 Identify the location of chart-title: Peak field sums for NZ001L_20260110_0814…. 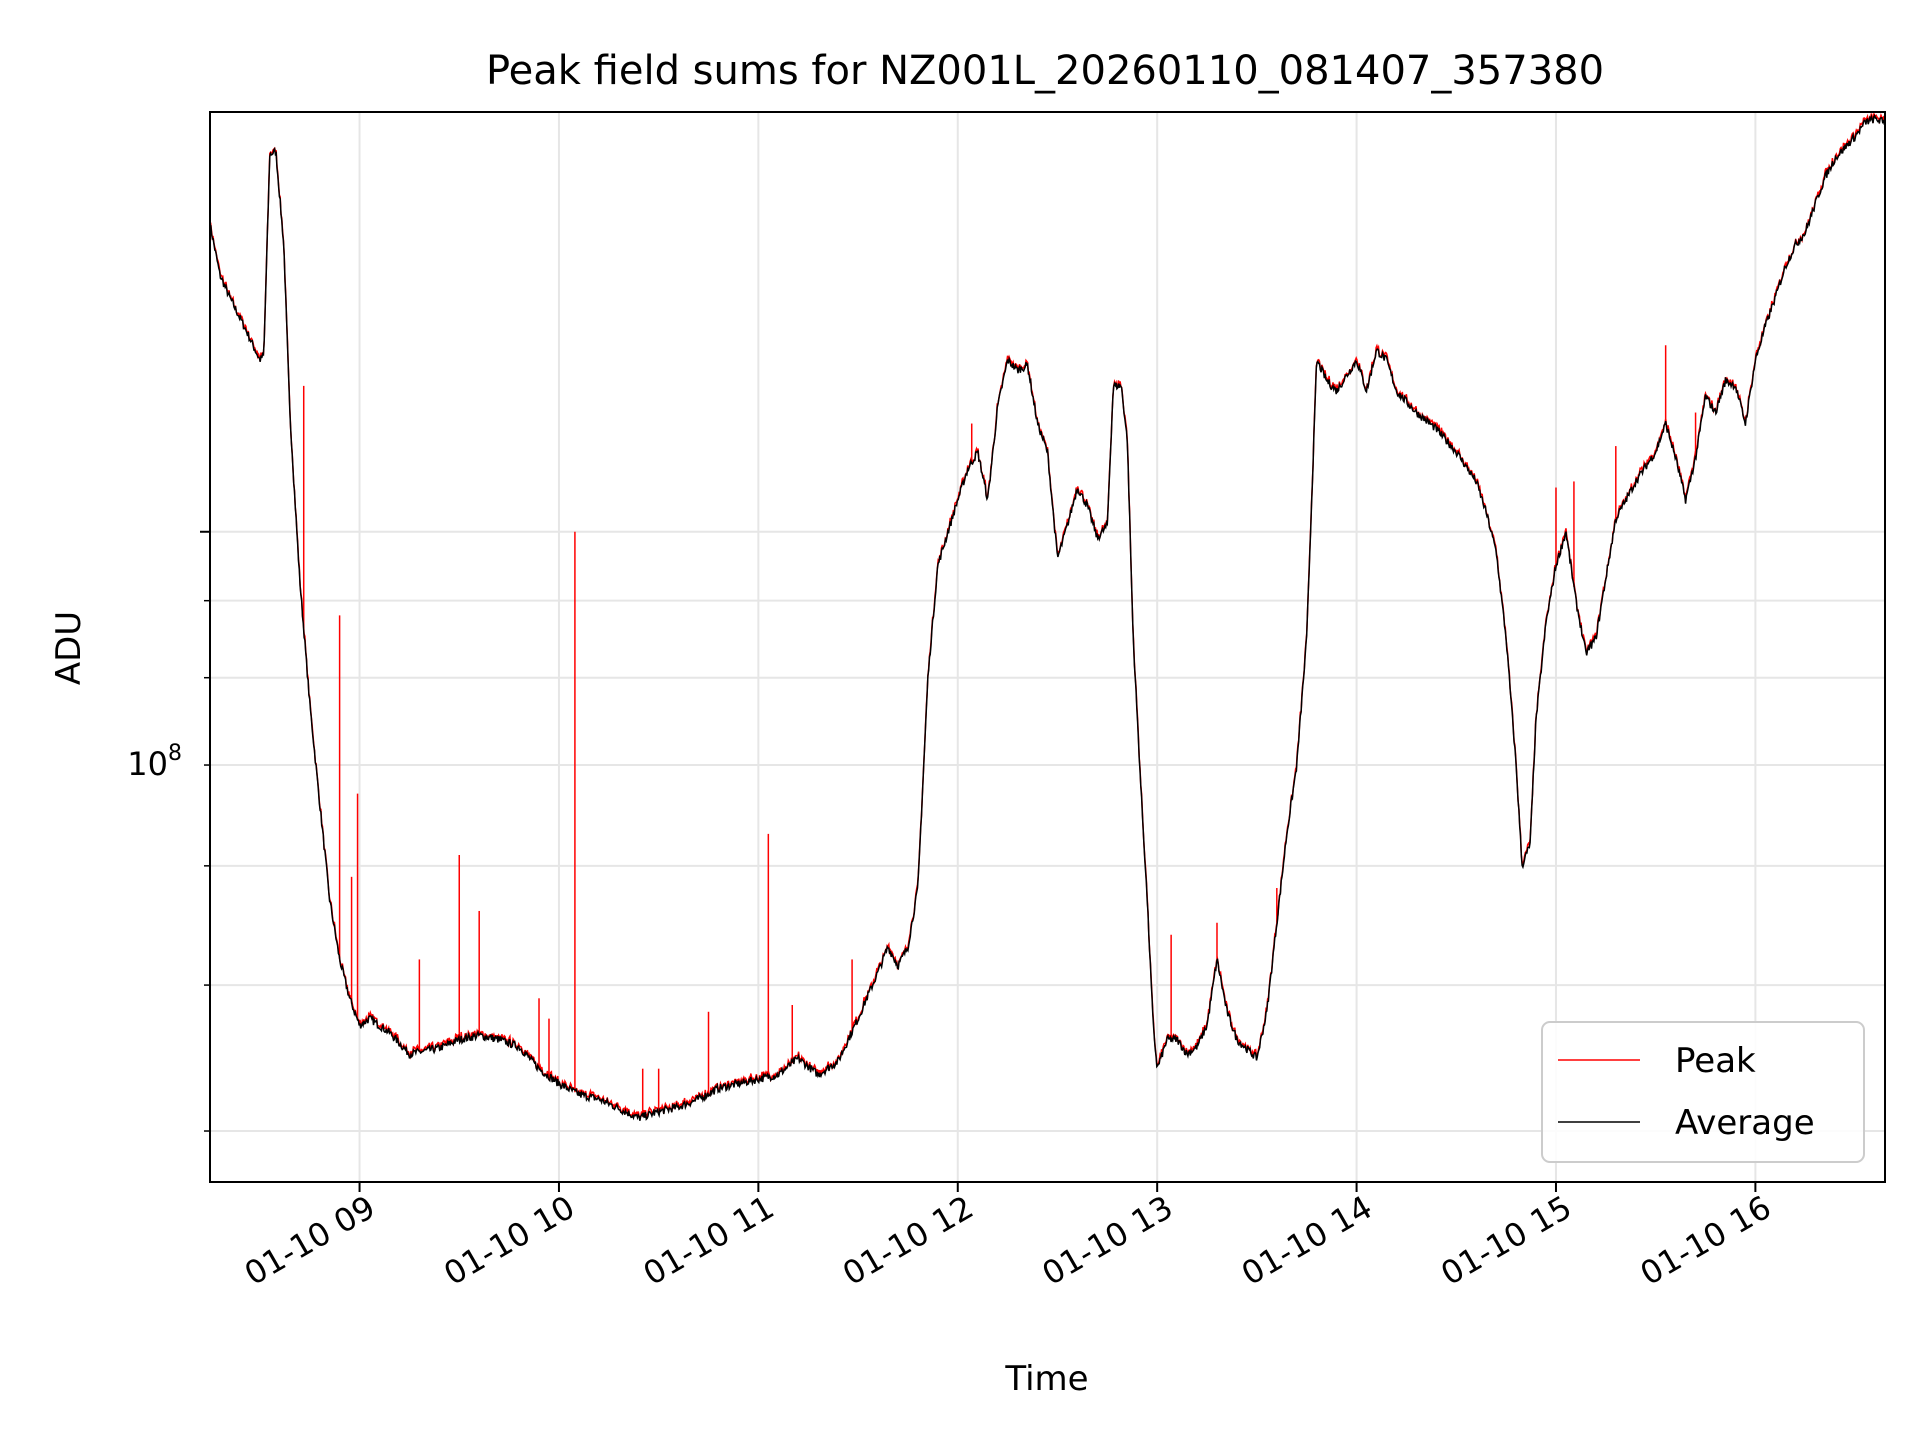
(1045, 71).